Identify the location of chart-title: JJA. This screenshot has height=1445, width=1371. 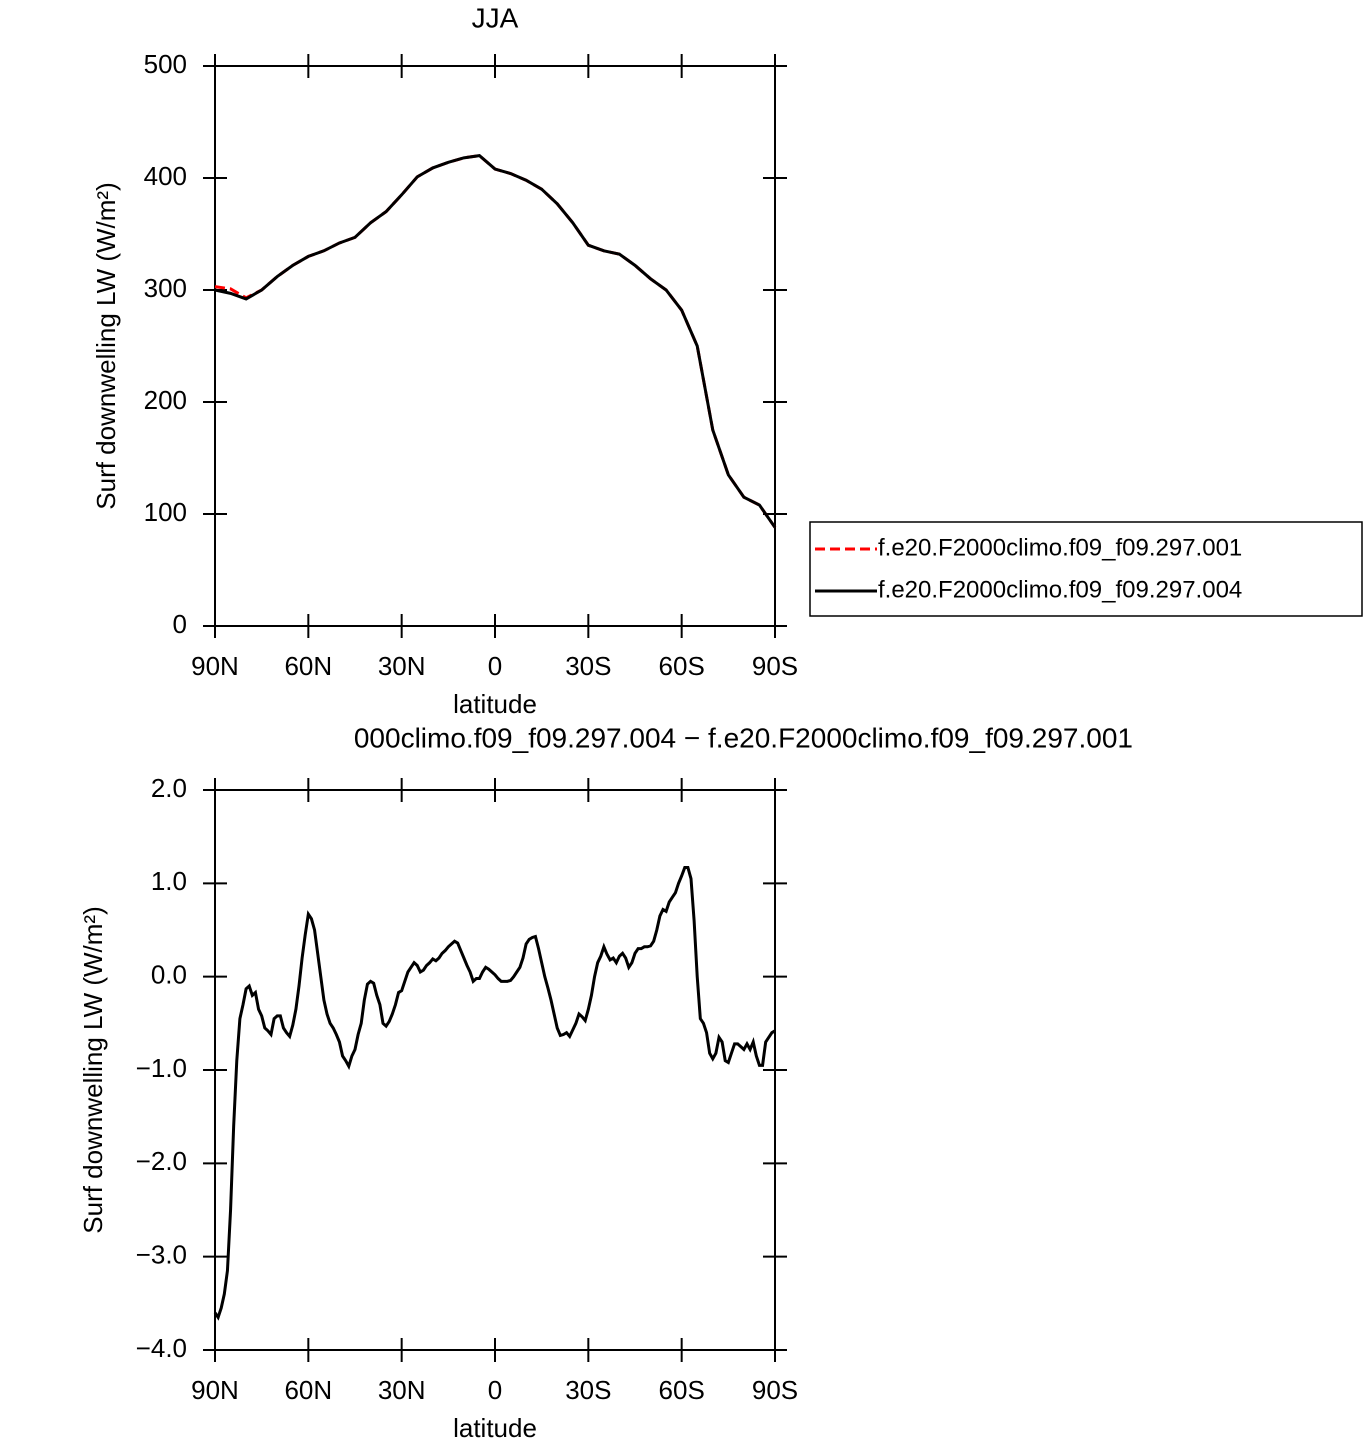
(495, 17).